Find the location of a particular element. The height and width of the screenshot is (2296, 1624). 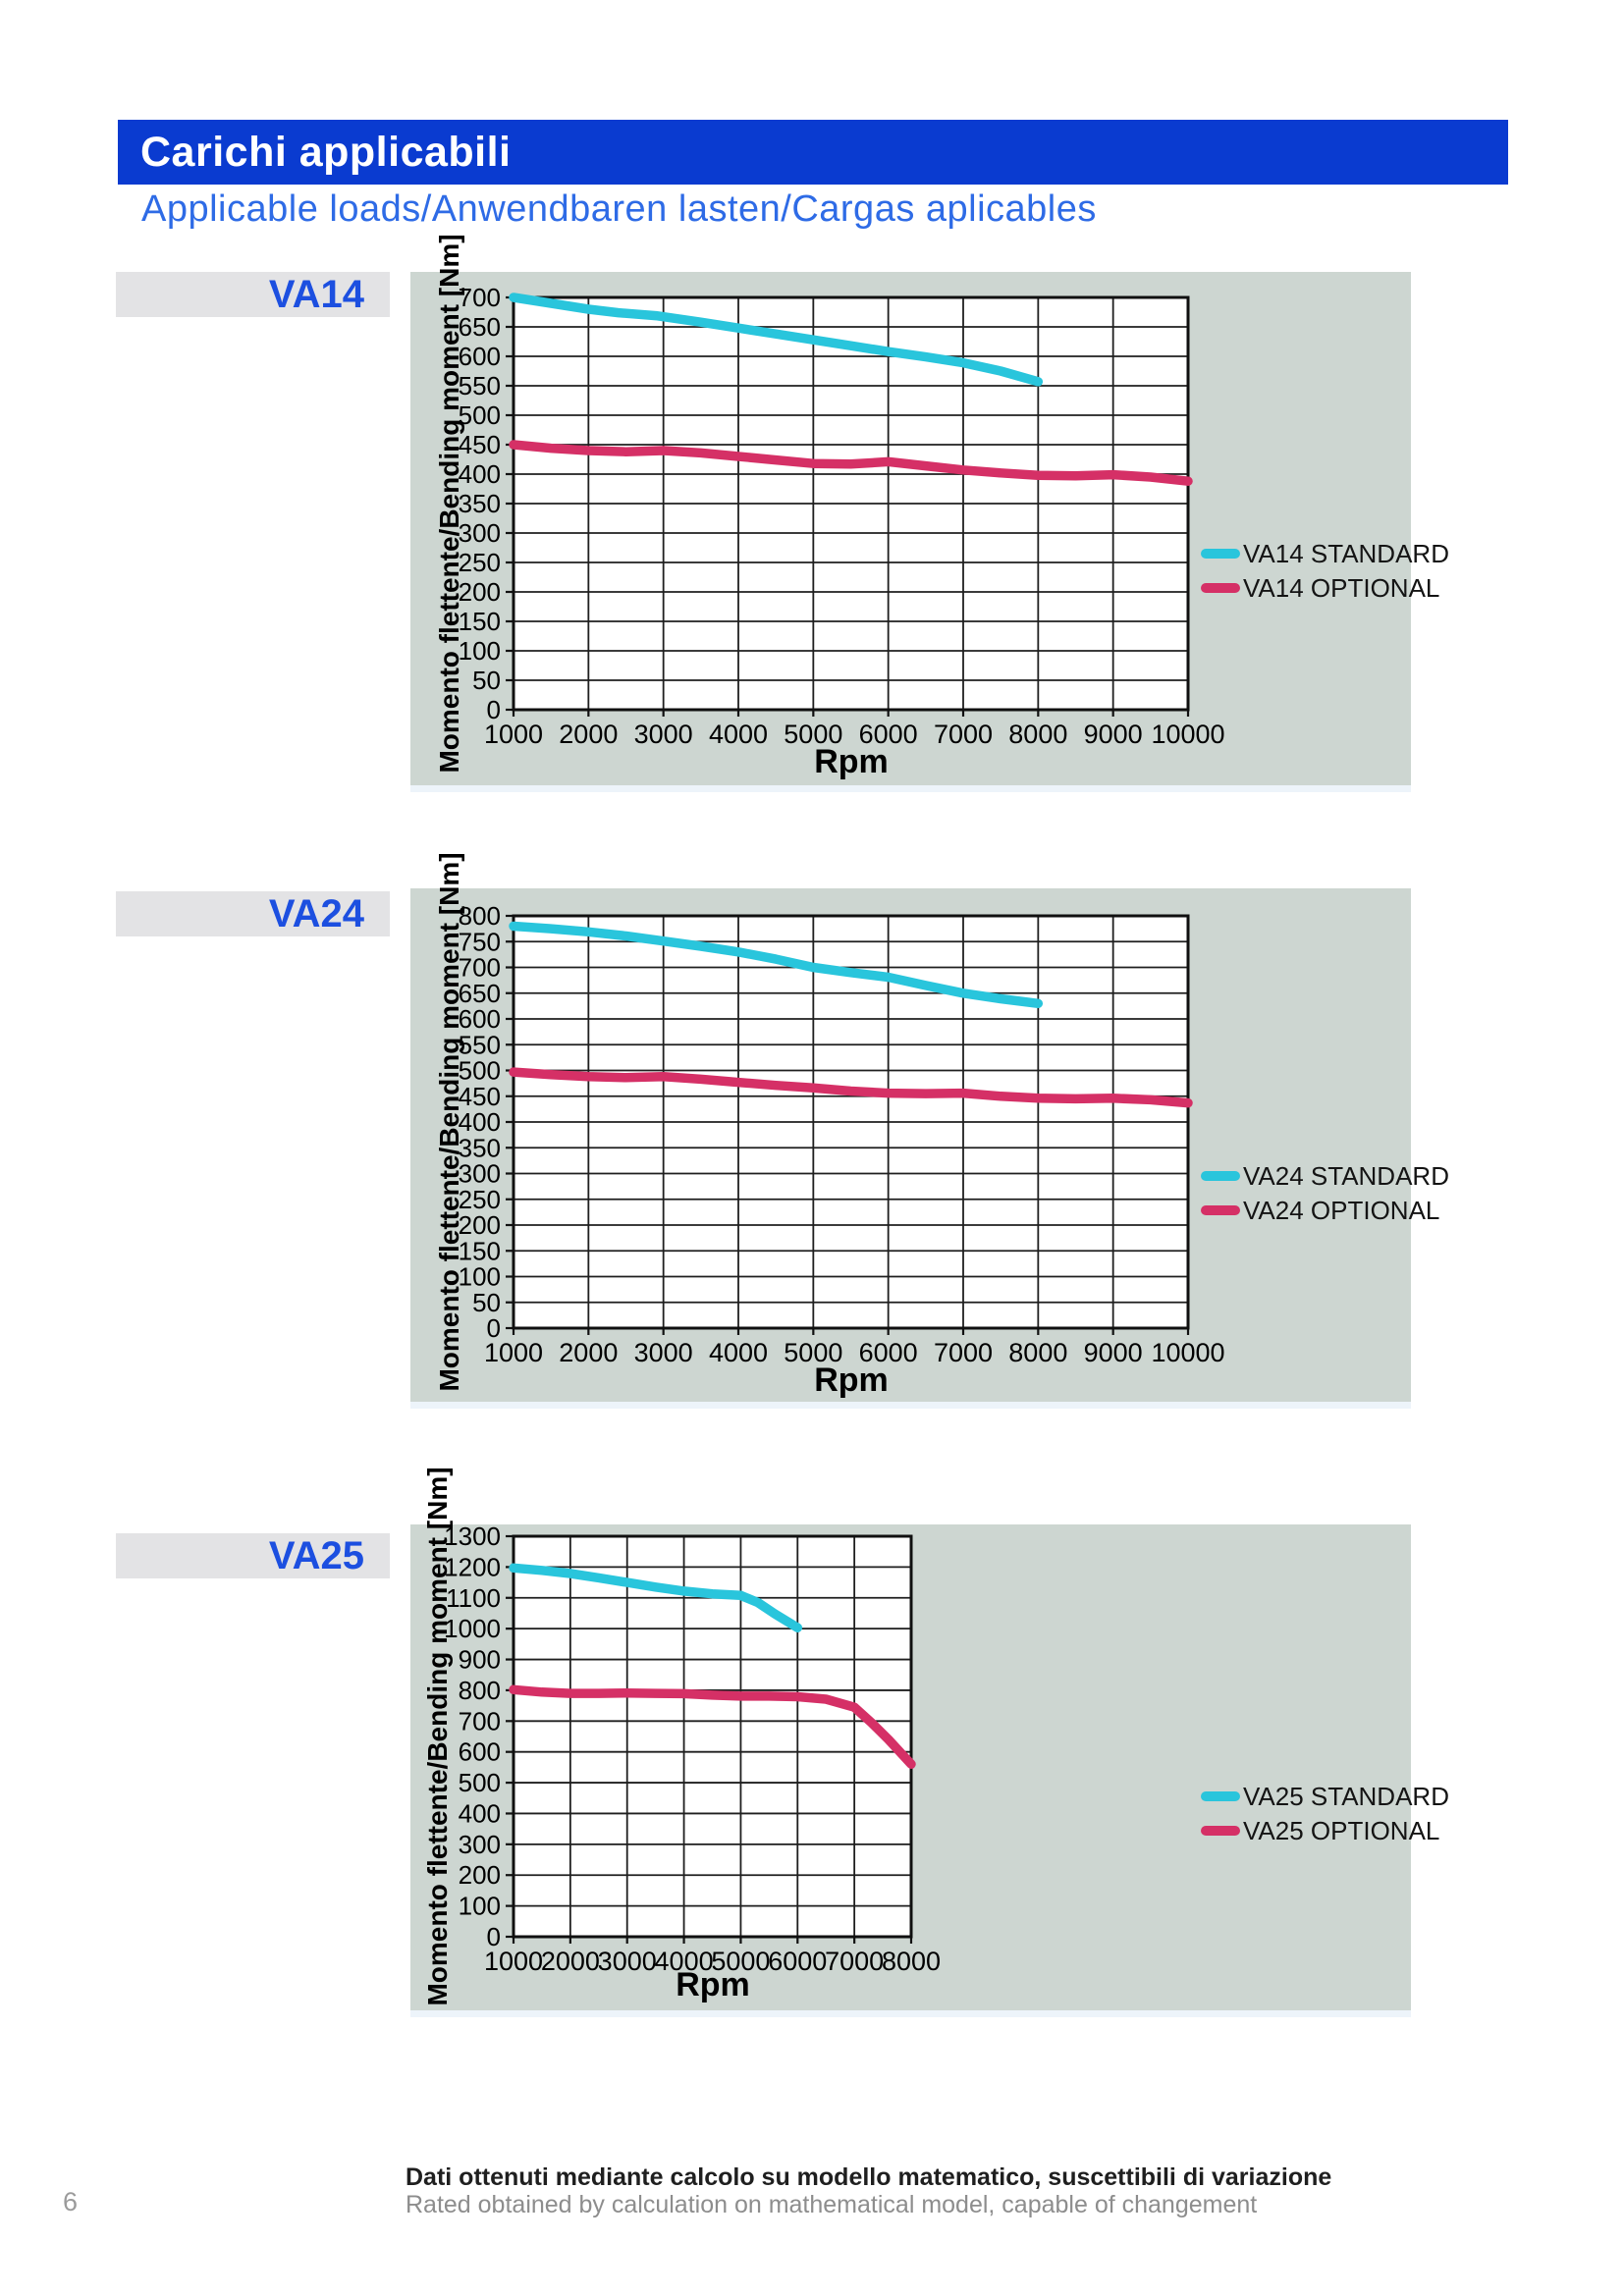

legend-item-optional: VA14 OPTIONAL is located at coordinates (1325, 588).